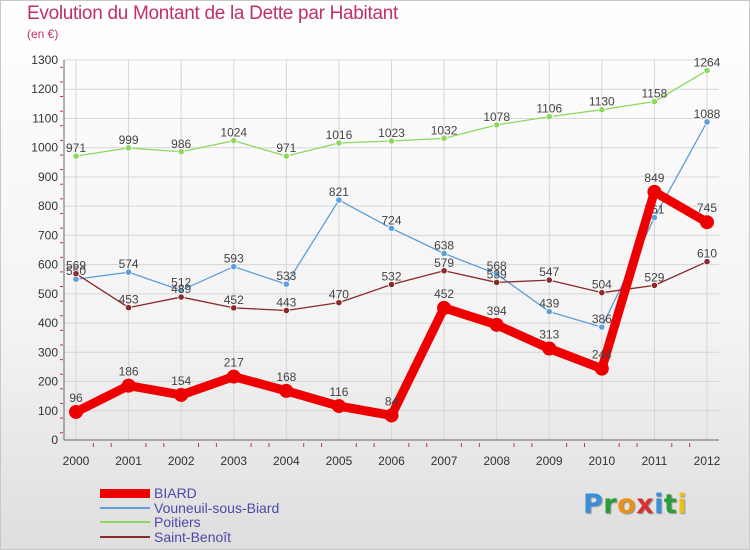 The height and width of the screenshot is (550, 750). Describe the element at coordinates (593, 504) in the screenshot. I see `logo-letter: P` at that location.